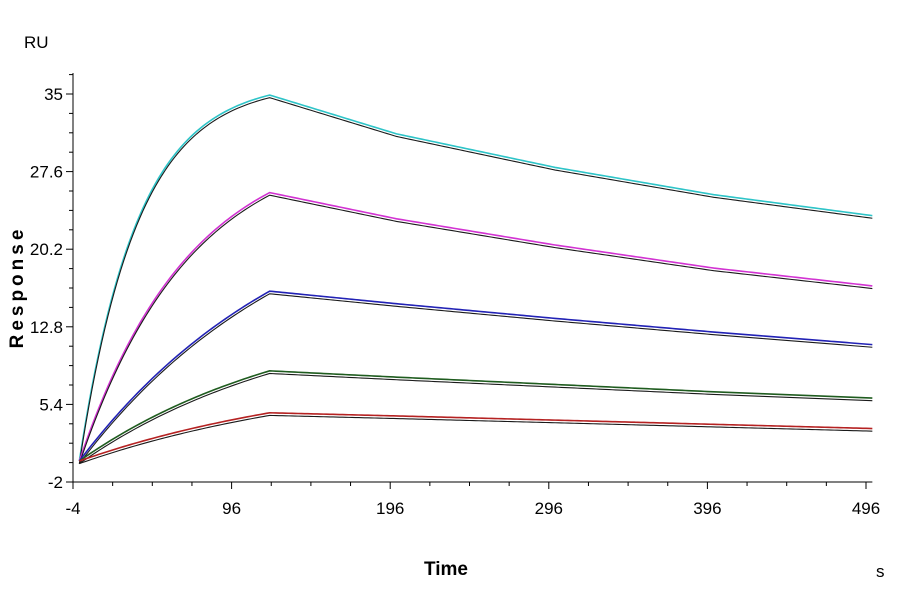 This screenshot has width=900, height=600. I want to click on y-tick-label: 5.4, so click(51, 404).